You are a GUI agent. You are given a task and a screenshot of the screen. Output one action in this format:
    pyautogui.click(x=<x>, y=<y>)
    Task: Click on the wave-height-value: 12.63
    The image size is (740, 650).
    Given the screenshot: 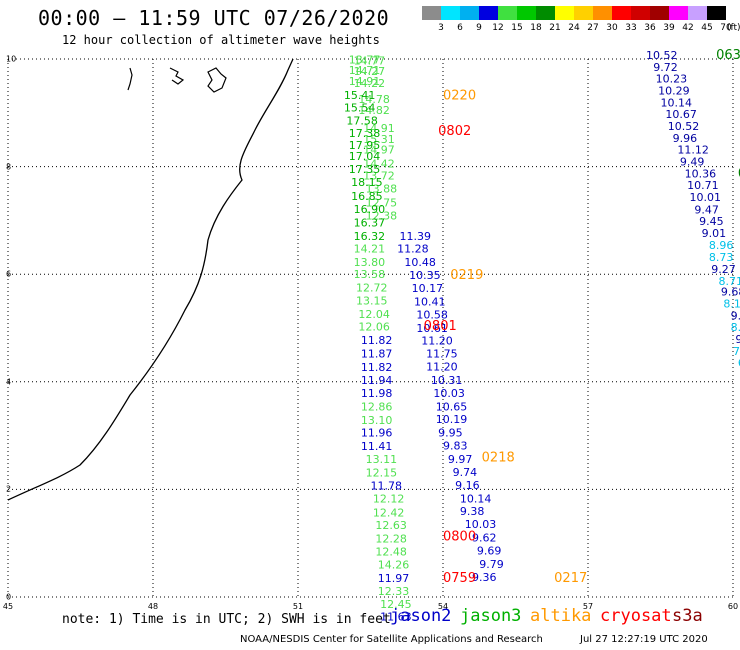 What is the action you would take?
    pyautogui.click(x=391, y=525)
    